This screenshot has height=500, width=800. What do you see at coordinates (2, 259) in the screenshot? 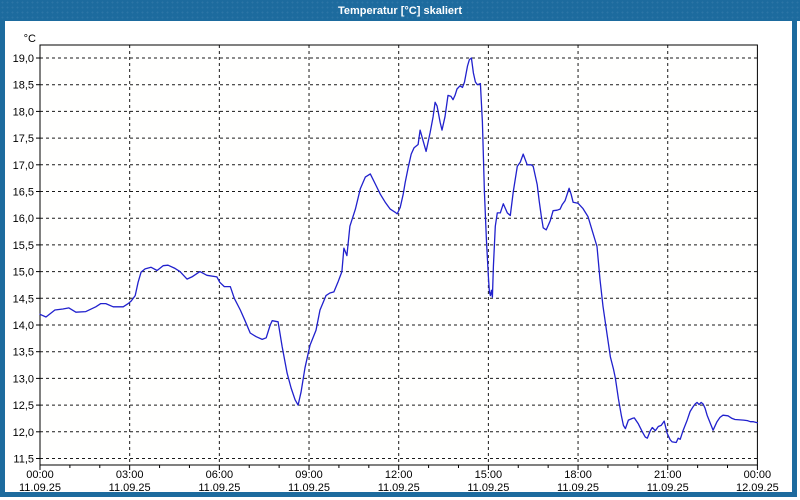
I see `window-border-left` at bounding box center [2, 259].